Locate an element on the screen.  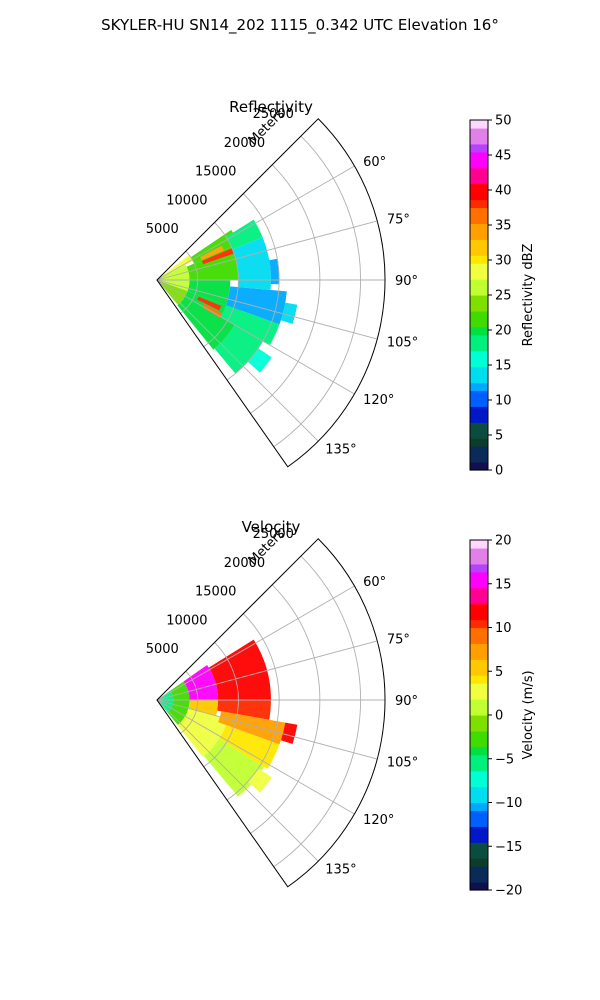
azimuth-spokes is located at coordinates (270, 723).